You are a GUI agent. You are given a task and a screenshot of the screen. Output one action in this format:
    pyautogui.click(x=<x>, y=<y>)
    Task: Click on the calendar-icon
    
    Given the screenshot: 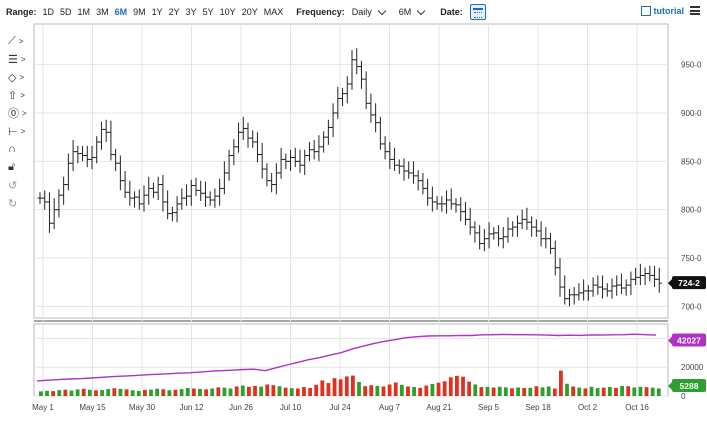 What is the action you would take?
    pyautogui.click(x=477, y=12)
    